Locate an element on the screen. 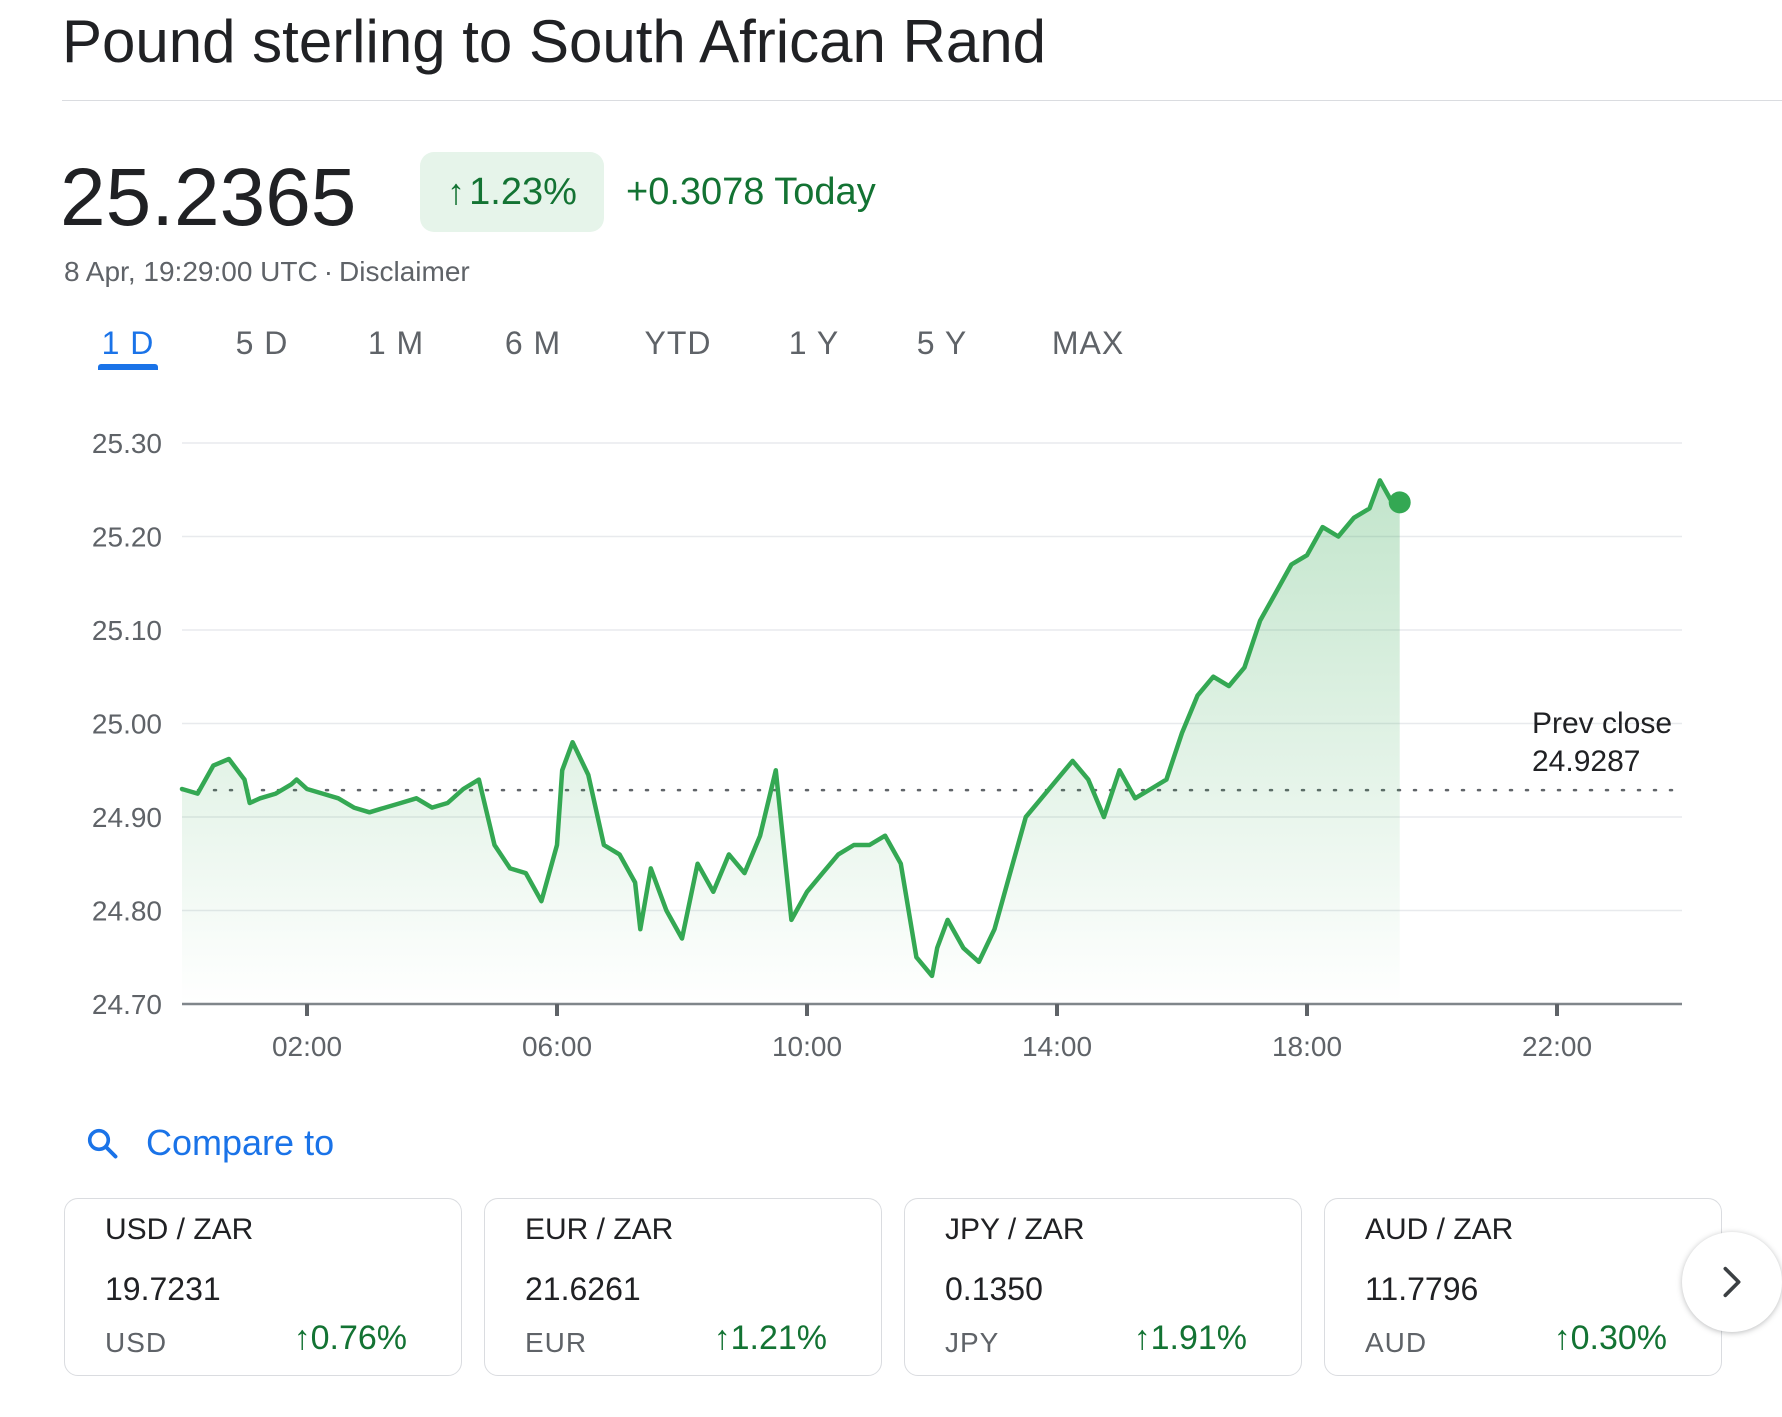 The image size is (1782, 1417). card-change: ↑0.76% is located at coordinates (350, 1338).